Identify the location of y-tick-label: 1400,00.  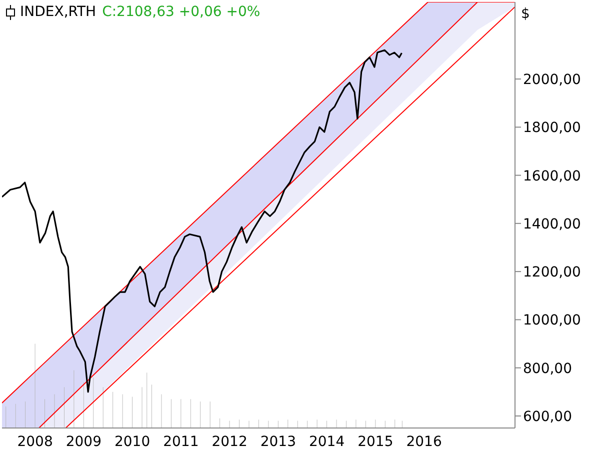
(552, 224).